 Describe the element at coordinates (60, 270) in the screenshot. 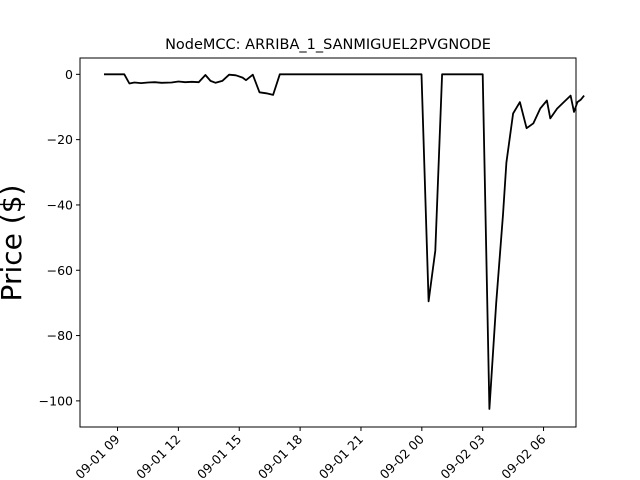

I see `y-tick-label: −60` at that location.